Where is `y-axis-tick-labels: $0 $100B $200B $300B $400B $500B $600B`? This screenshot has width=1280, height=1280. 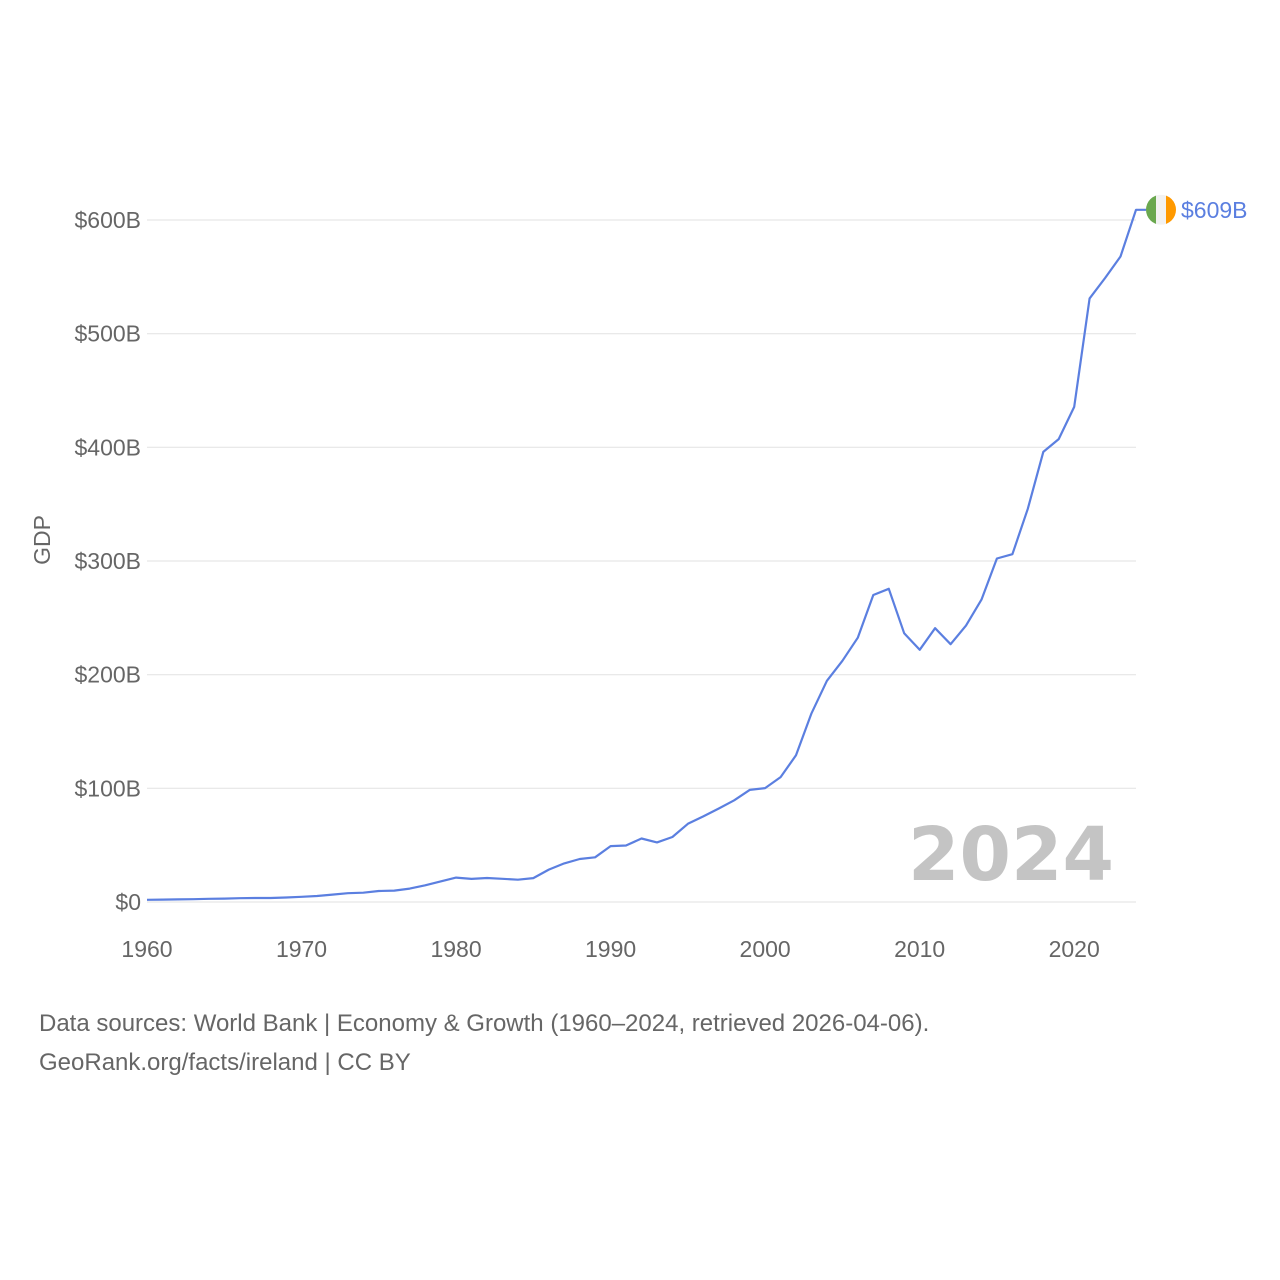 y-axis-tick-labels: $0 $100B $200B $300B $400B $500B $600B is located at coordinates (107, 561).